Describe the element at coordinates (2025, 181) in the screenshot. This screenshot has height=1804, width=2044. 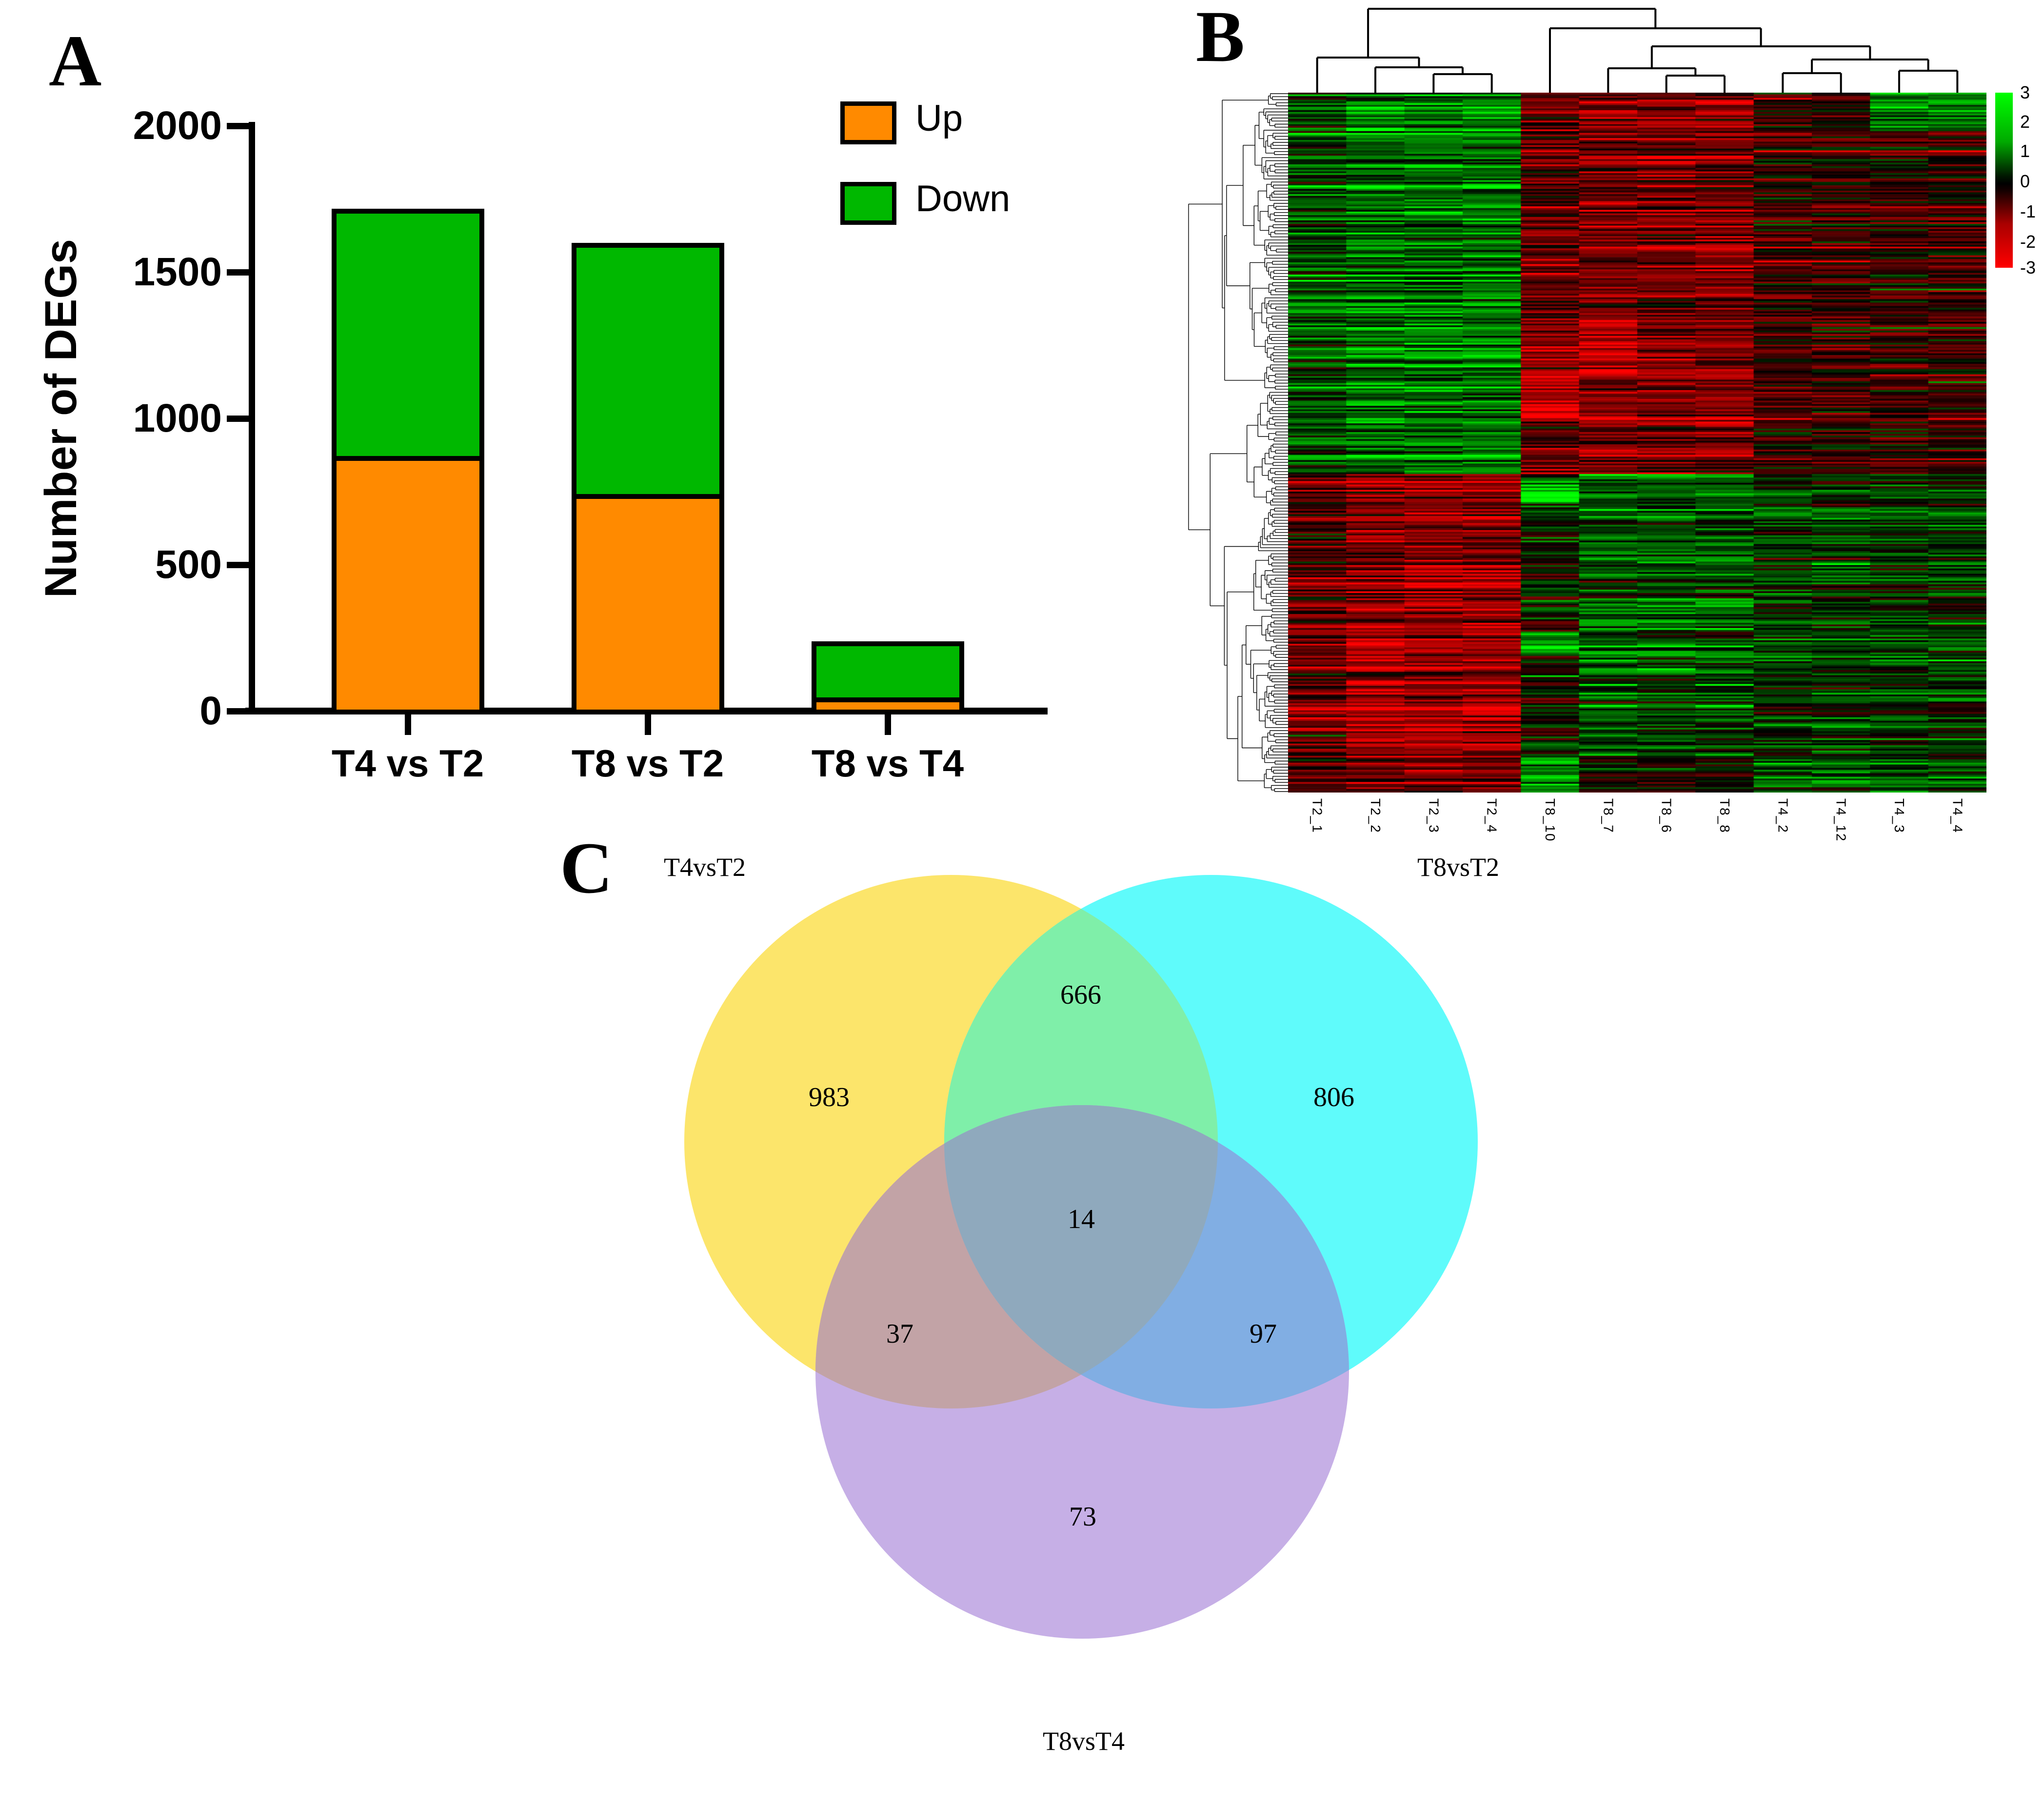
I see `colorbar-tick-label: 0` at that location.